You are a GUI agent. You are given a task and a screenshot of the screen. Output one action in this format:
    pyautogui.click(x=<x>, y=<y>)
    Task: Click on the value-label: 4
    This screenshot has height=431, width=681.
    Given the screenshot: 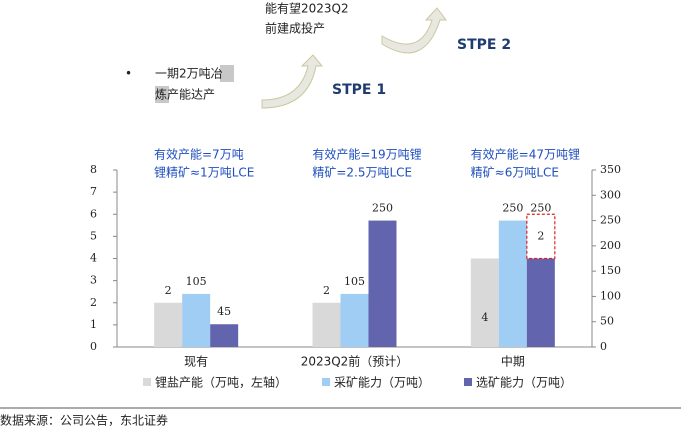 What is the action you would take?
    pyautogui.click(x=484, y=317)
    